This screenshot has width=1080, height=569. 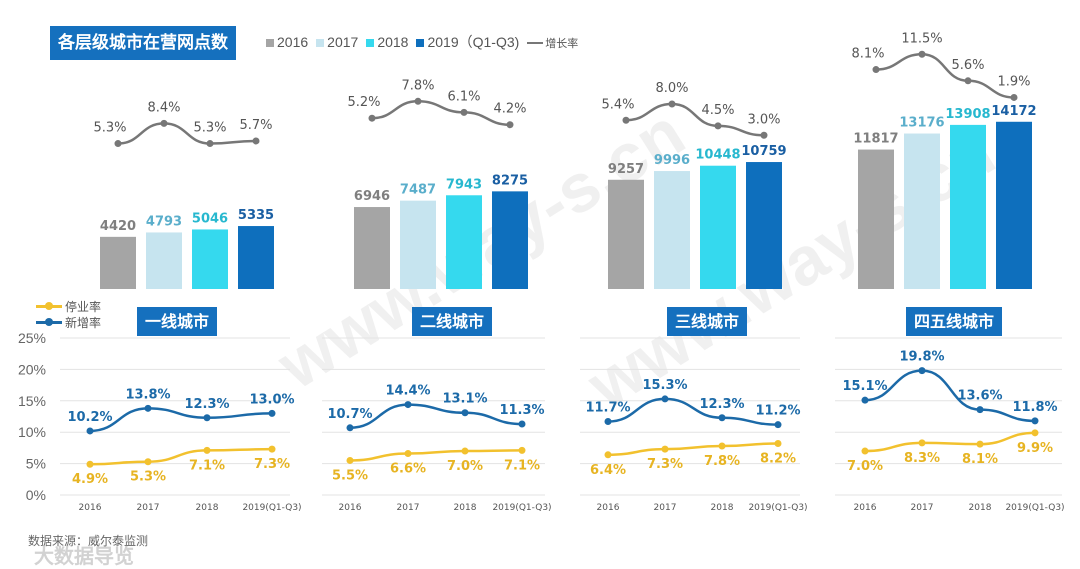 I want to click on bar-value-label: 9996, so click(x=672, y=160).